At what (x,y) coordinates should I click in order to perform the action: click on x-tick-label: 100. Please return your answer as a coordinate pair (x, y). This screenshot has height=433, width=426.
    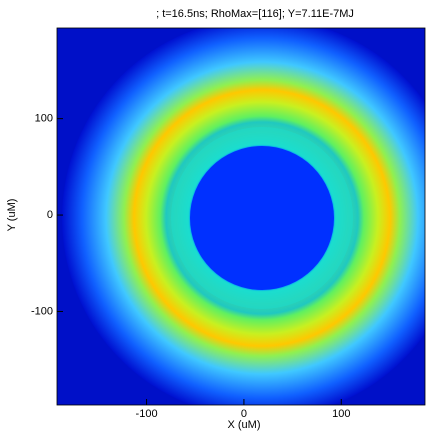
    Looking at the image, I should click on (341, 414).